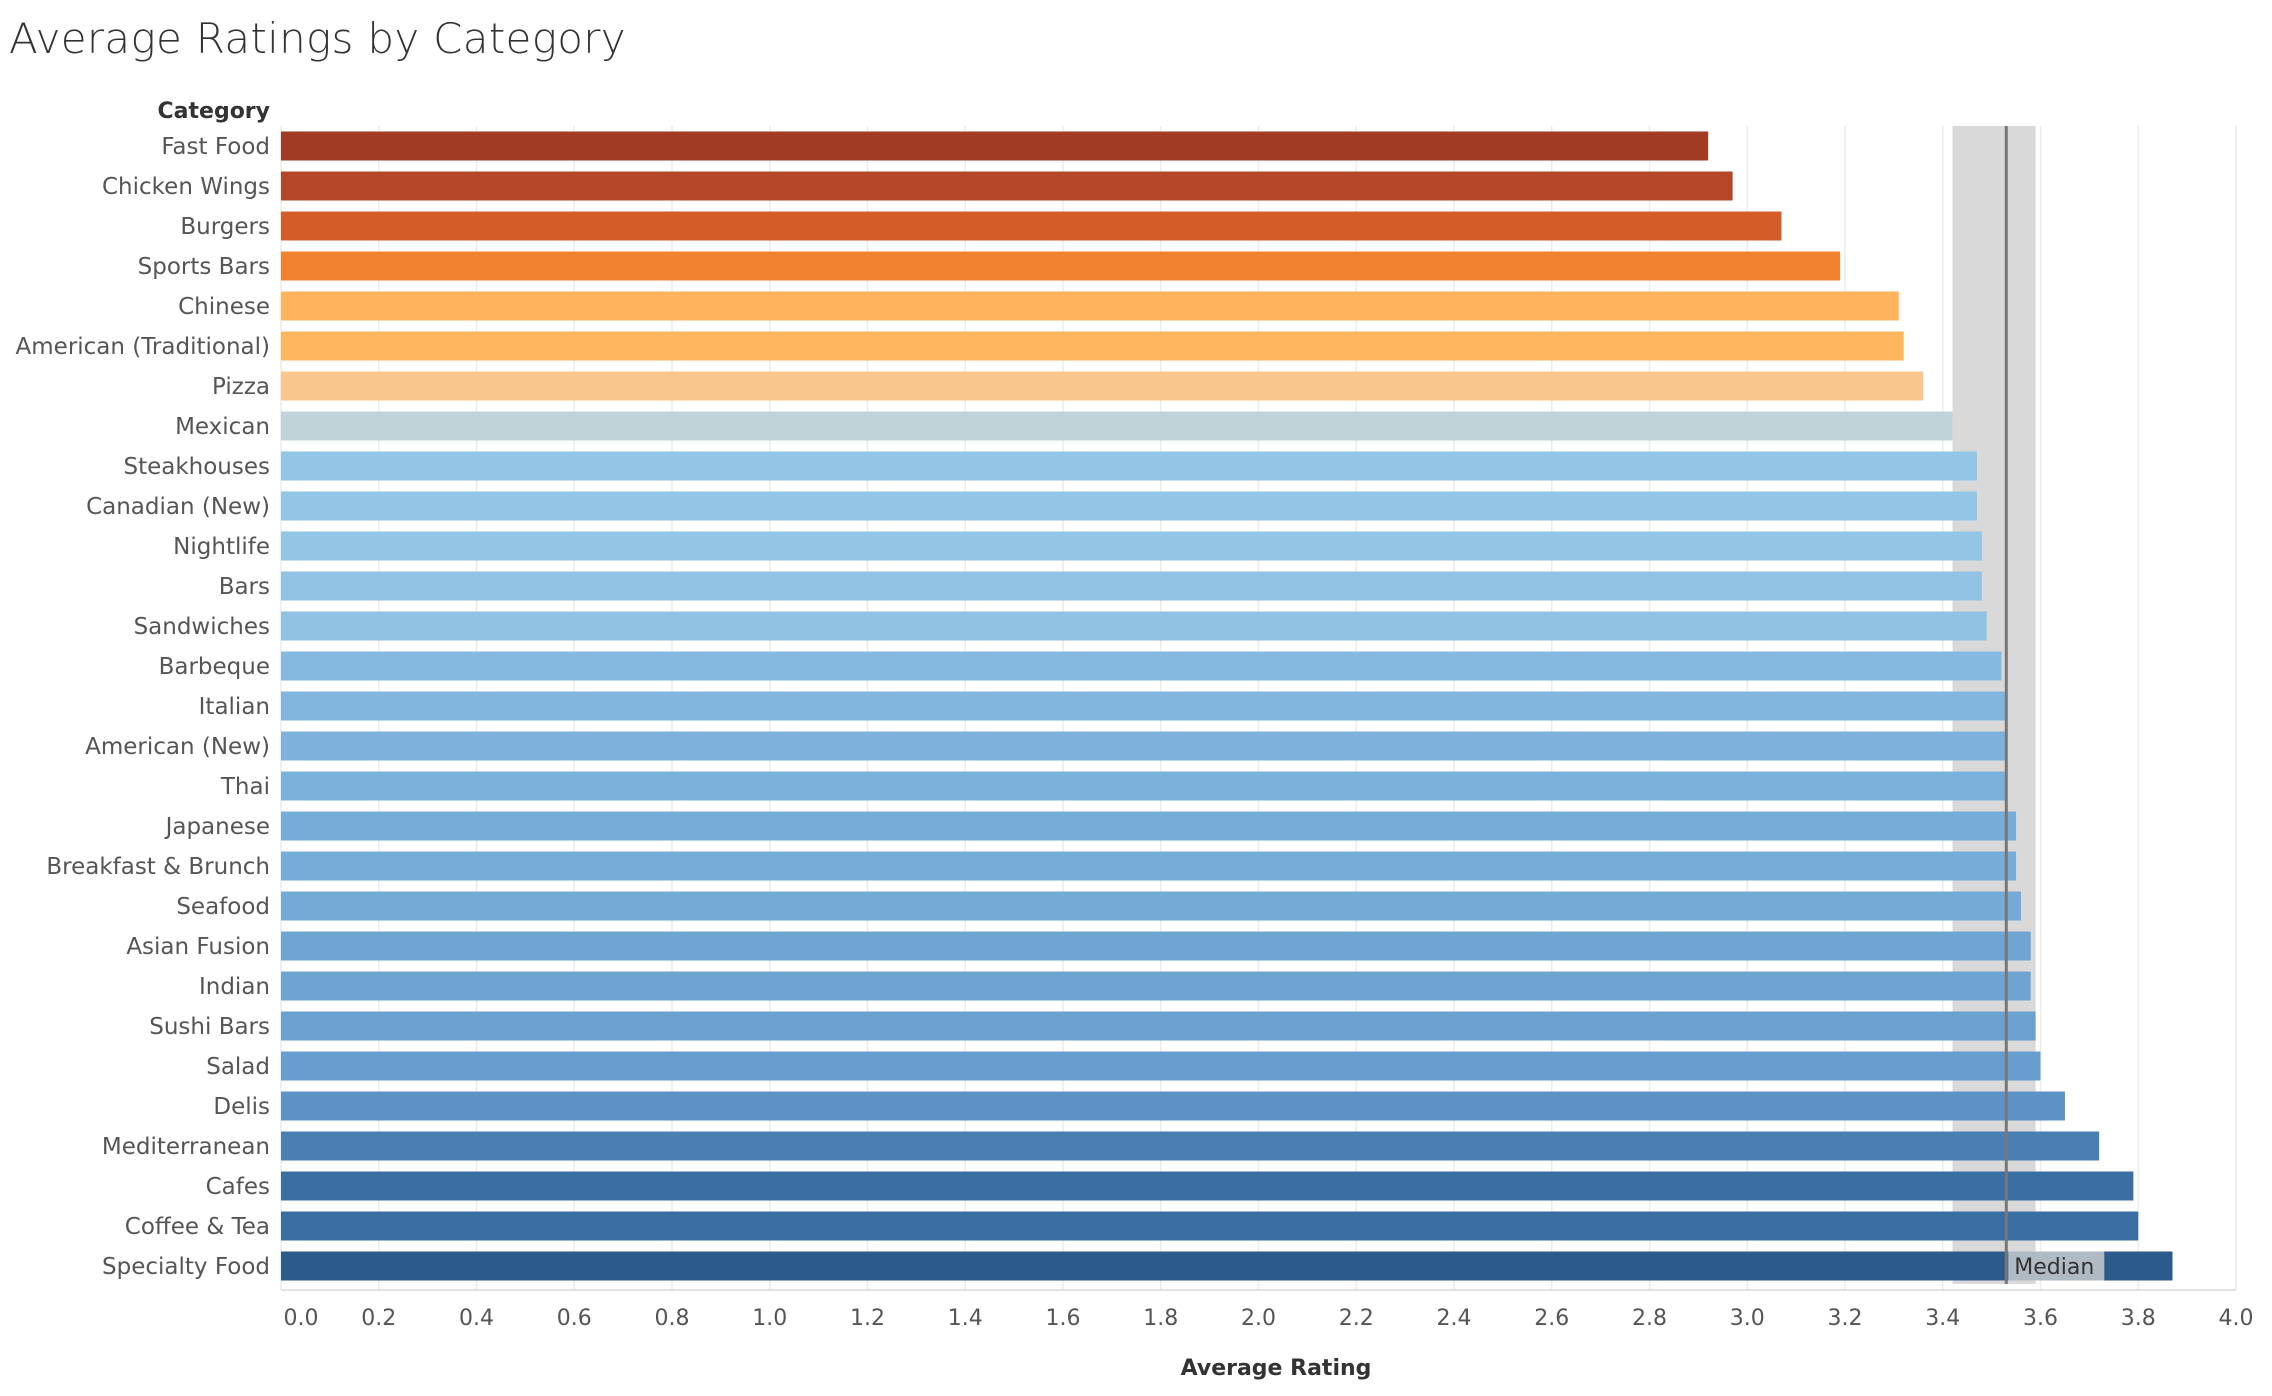 Image resolution: width=2272 pixels, height=1396 pixels. Describe the element at coordinates (222, 427) in the screenshot. I see `category-label: Mexican` at that location.